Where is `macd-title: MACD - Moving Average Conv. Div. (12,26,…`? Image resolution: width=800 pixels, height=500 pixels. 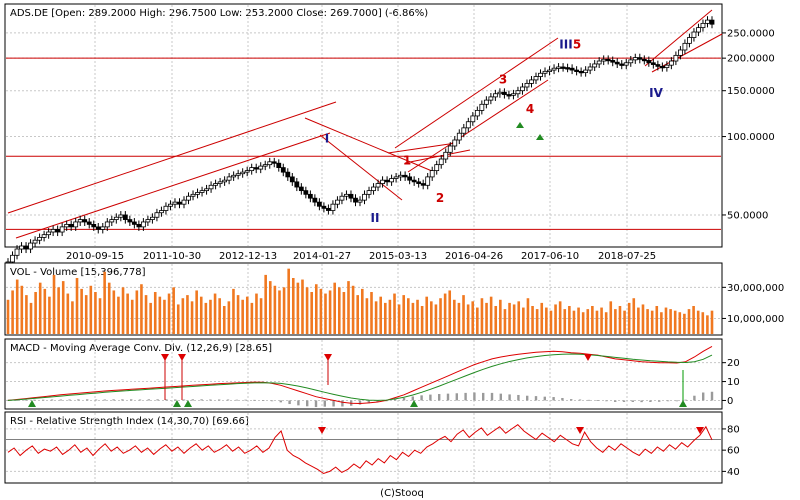
macd-title: MACD - Moving Average Conv. Div. (12,26,… is located at coordinates (141, 348).